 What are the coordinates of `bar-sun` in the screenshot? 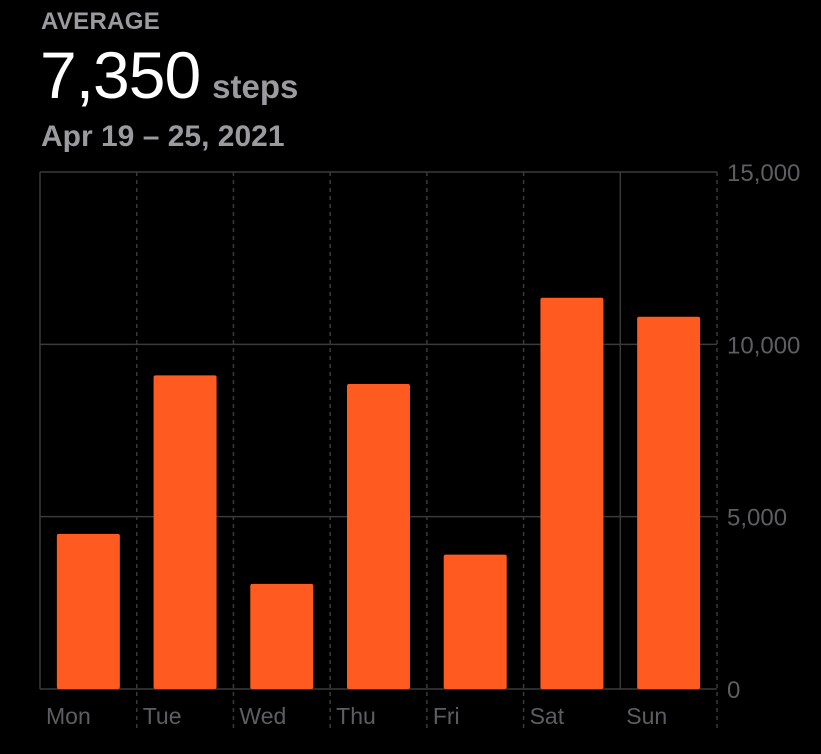 It's located at (669, 502).